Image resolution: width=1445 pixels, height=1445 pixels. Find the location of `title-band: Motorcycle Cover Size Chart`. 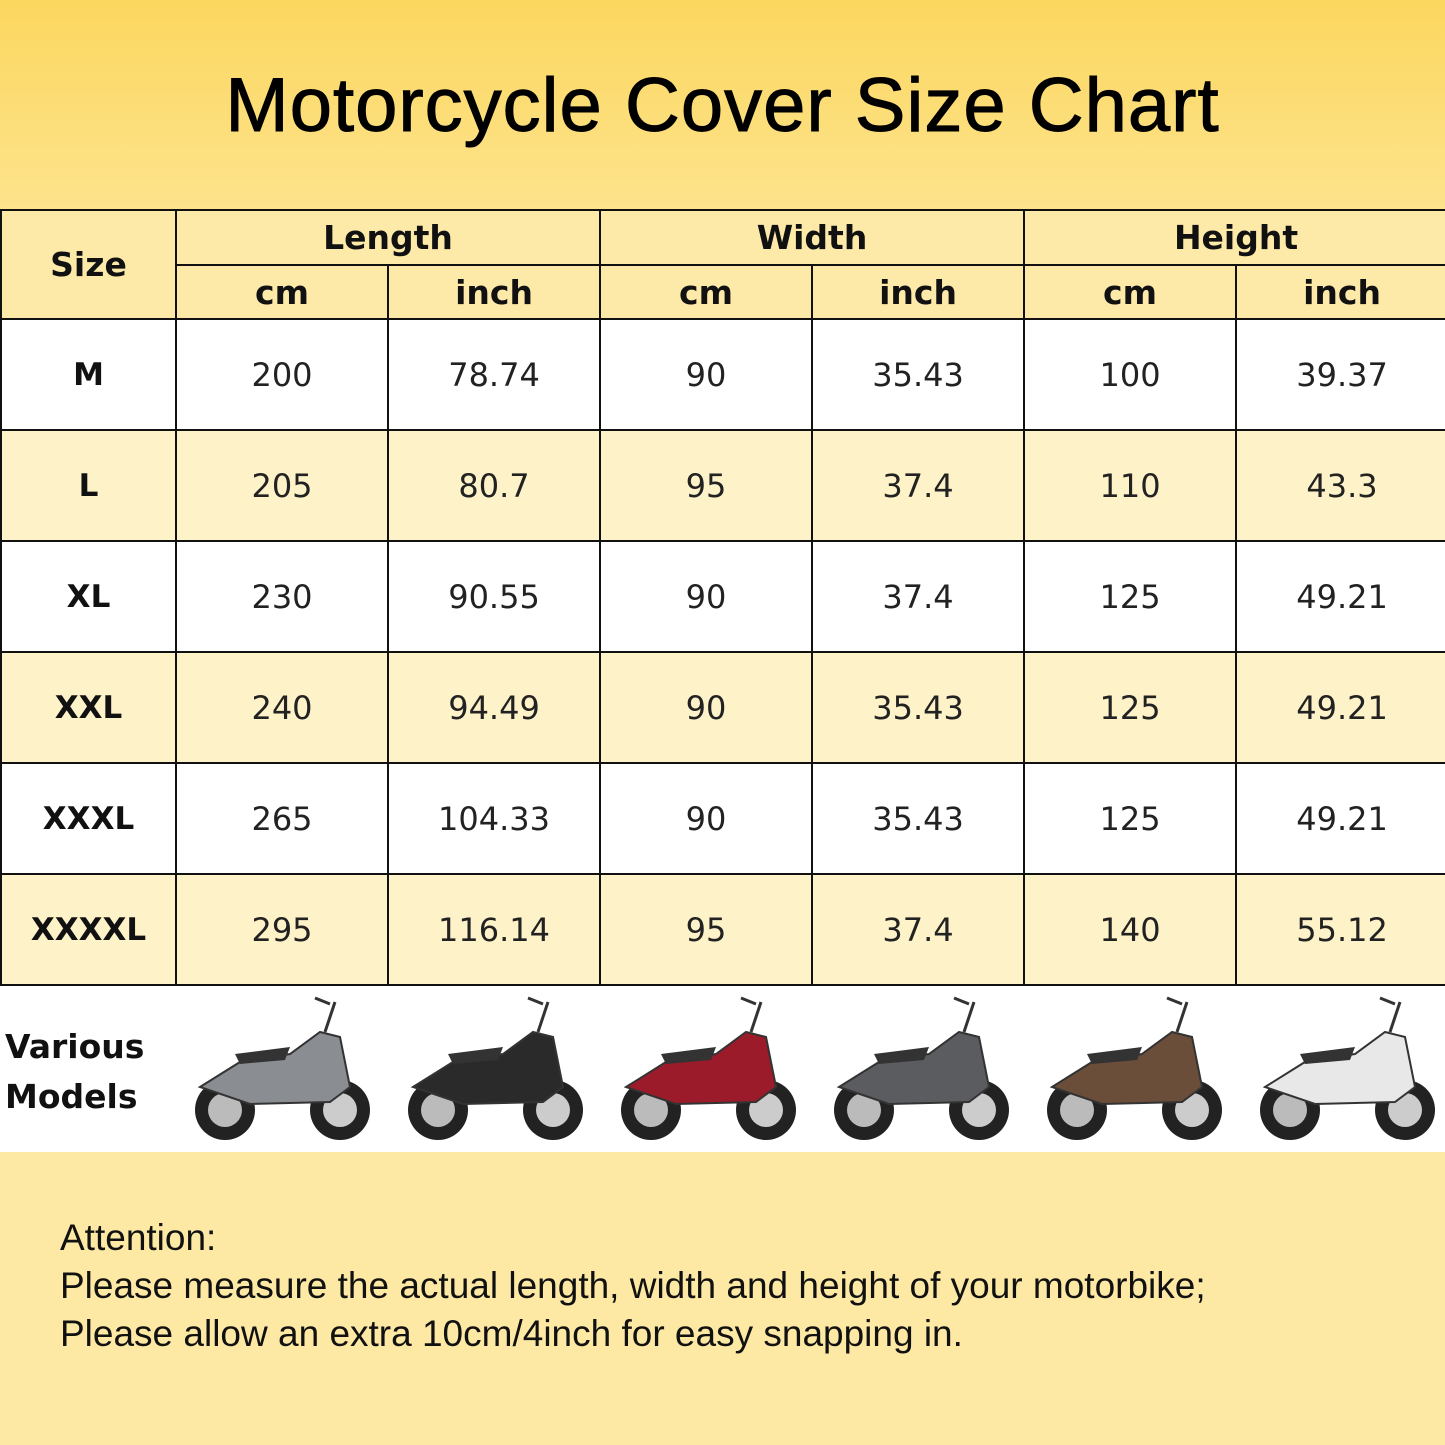

title-band: Motorcycle Cover Size Chart is located at coordinates (722, 105).